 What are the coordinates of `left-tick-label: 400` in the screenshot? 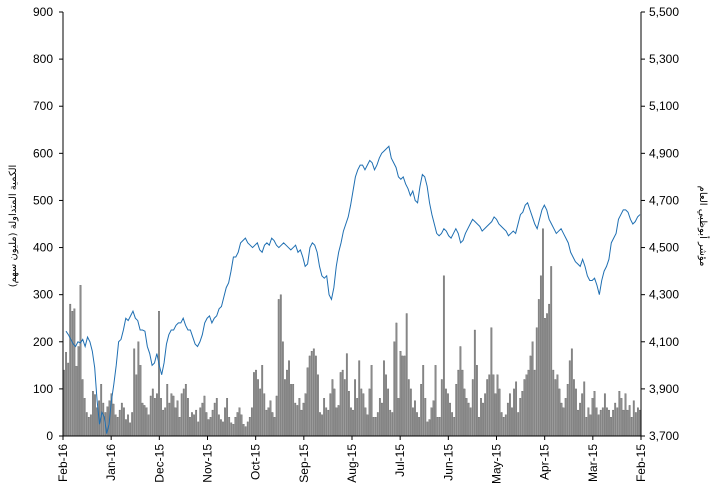 It's located at (43, 248).